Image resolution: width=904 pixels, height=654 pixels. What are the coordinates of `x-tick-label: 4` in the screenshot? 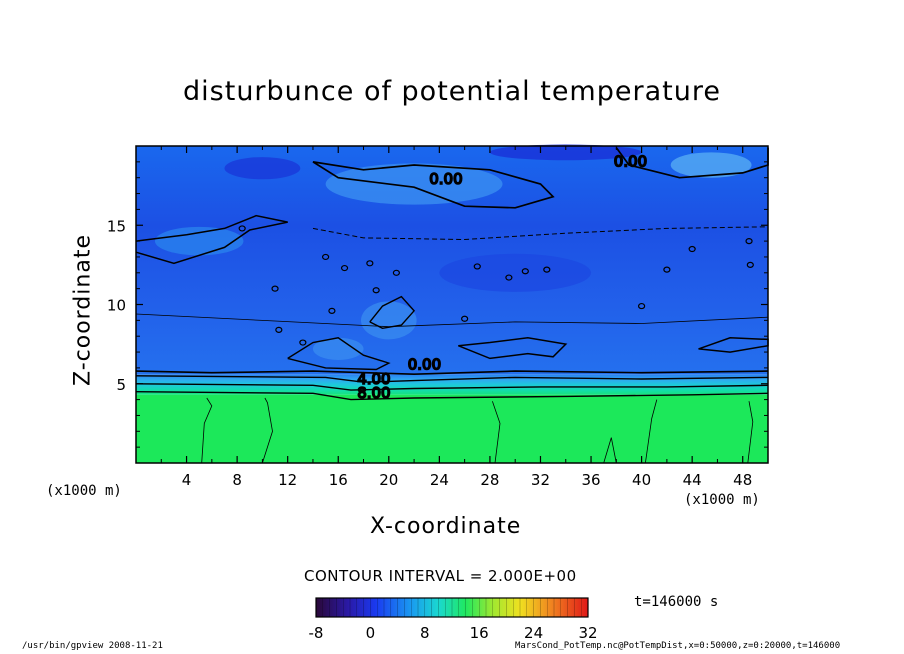 It's located at (187, 480).